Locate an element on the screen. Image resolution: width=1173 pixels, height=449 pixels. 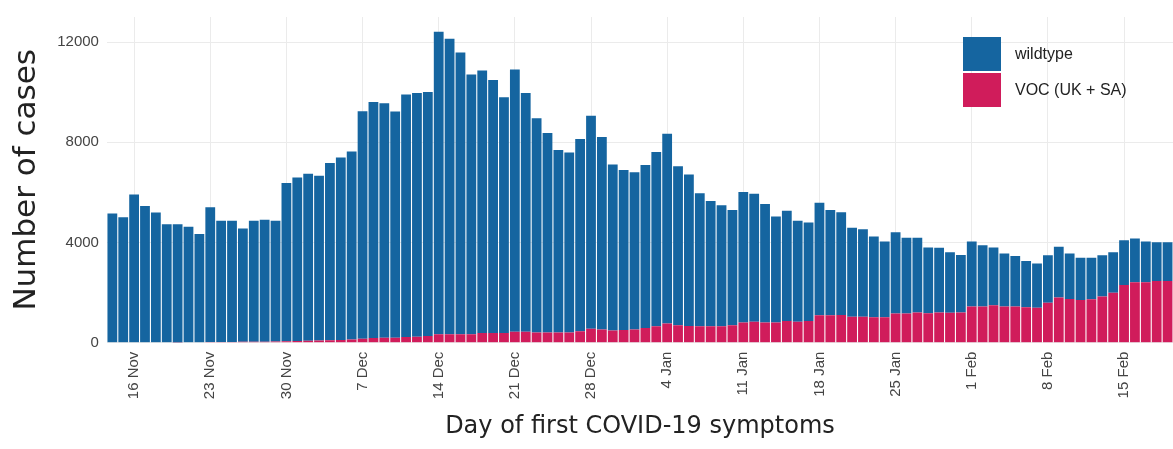
y-tick-label: 0 is located at coordinates (94, 341).